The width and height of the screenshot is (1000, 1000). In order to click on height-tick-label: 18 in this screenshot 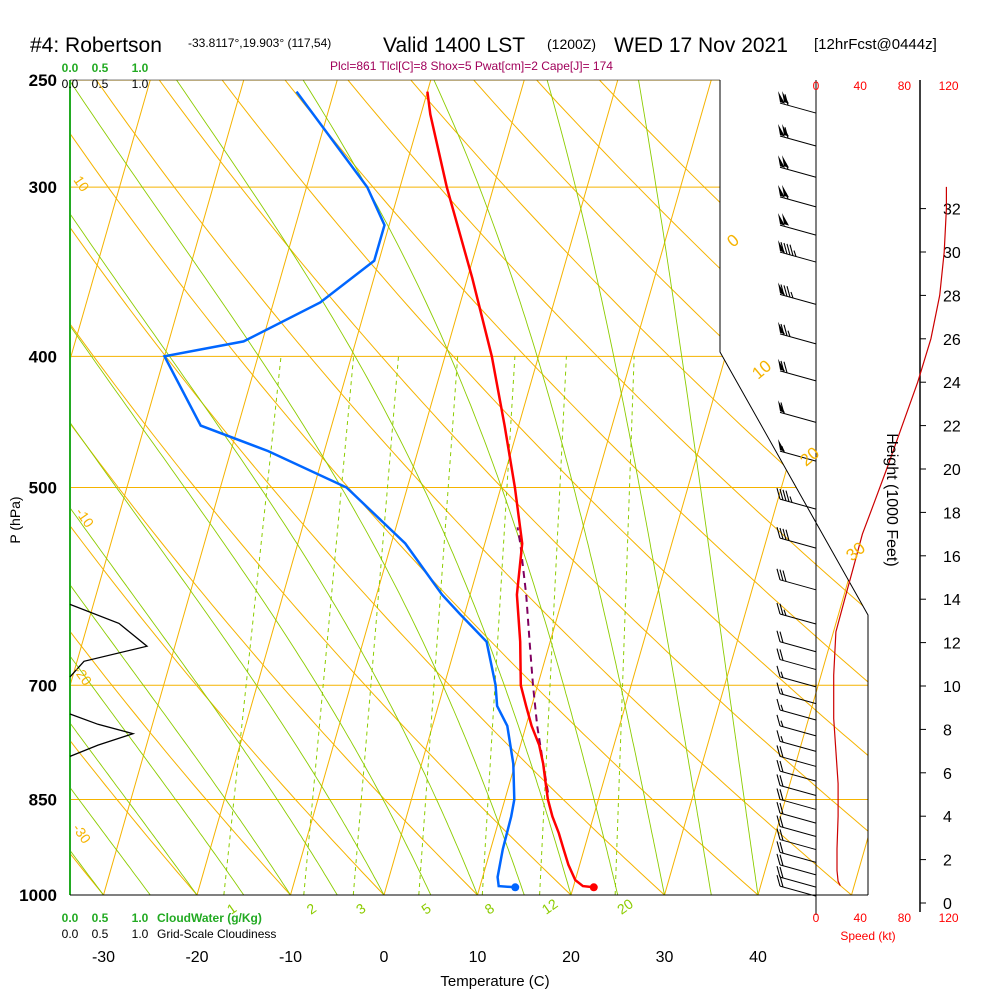, I will do `click(952, 513)`.